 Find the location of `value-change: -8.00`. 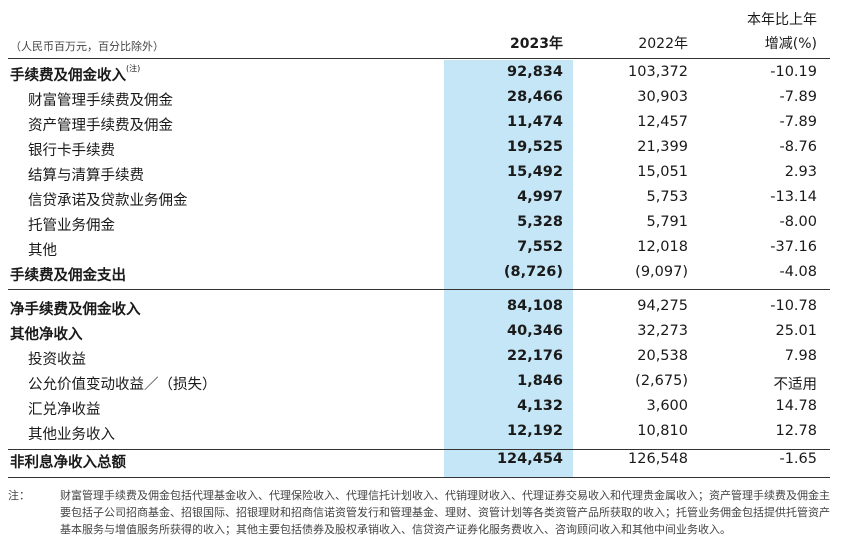

value-change: -8.00 is located at coordinates (798, 222).